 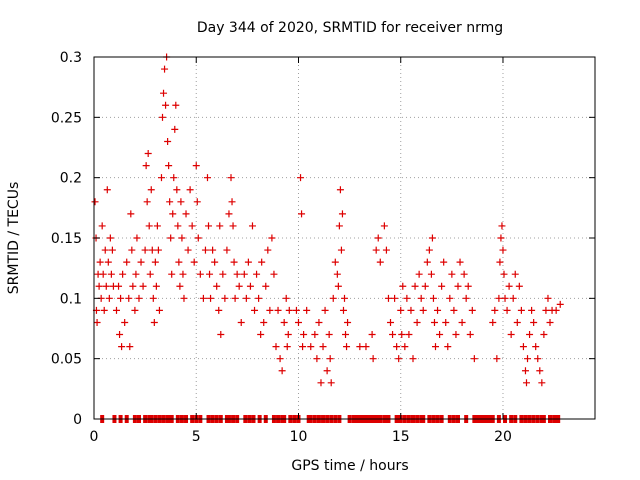 What do you see at coordinates (503, 437) in the screenshot?
I see `x-tick-label: 20` at bounding box center [503, 437].